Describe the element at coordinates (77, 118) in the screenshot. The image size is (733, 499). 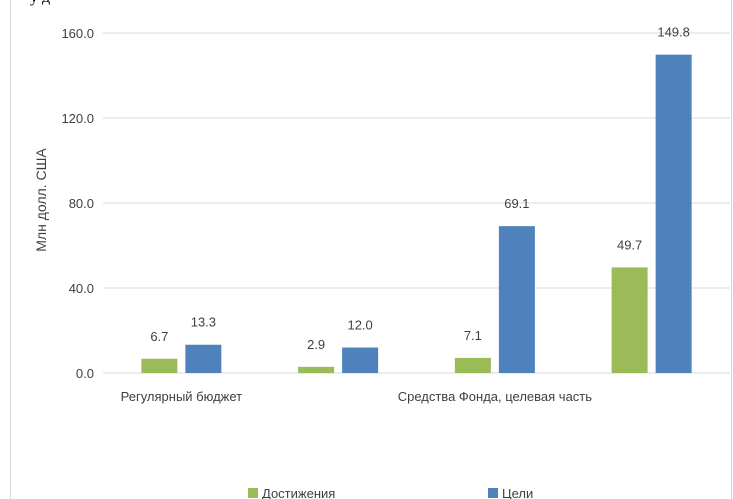
I see `y-tick-label: 120.0` at that location.